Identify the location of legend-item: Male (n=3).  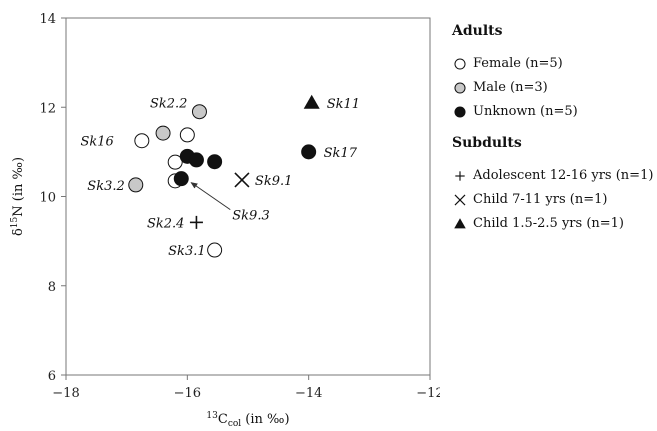
(552, 88).